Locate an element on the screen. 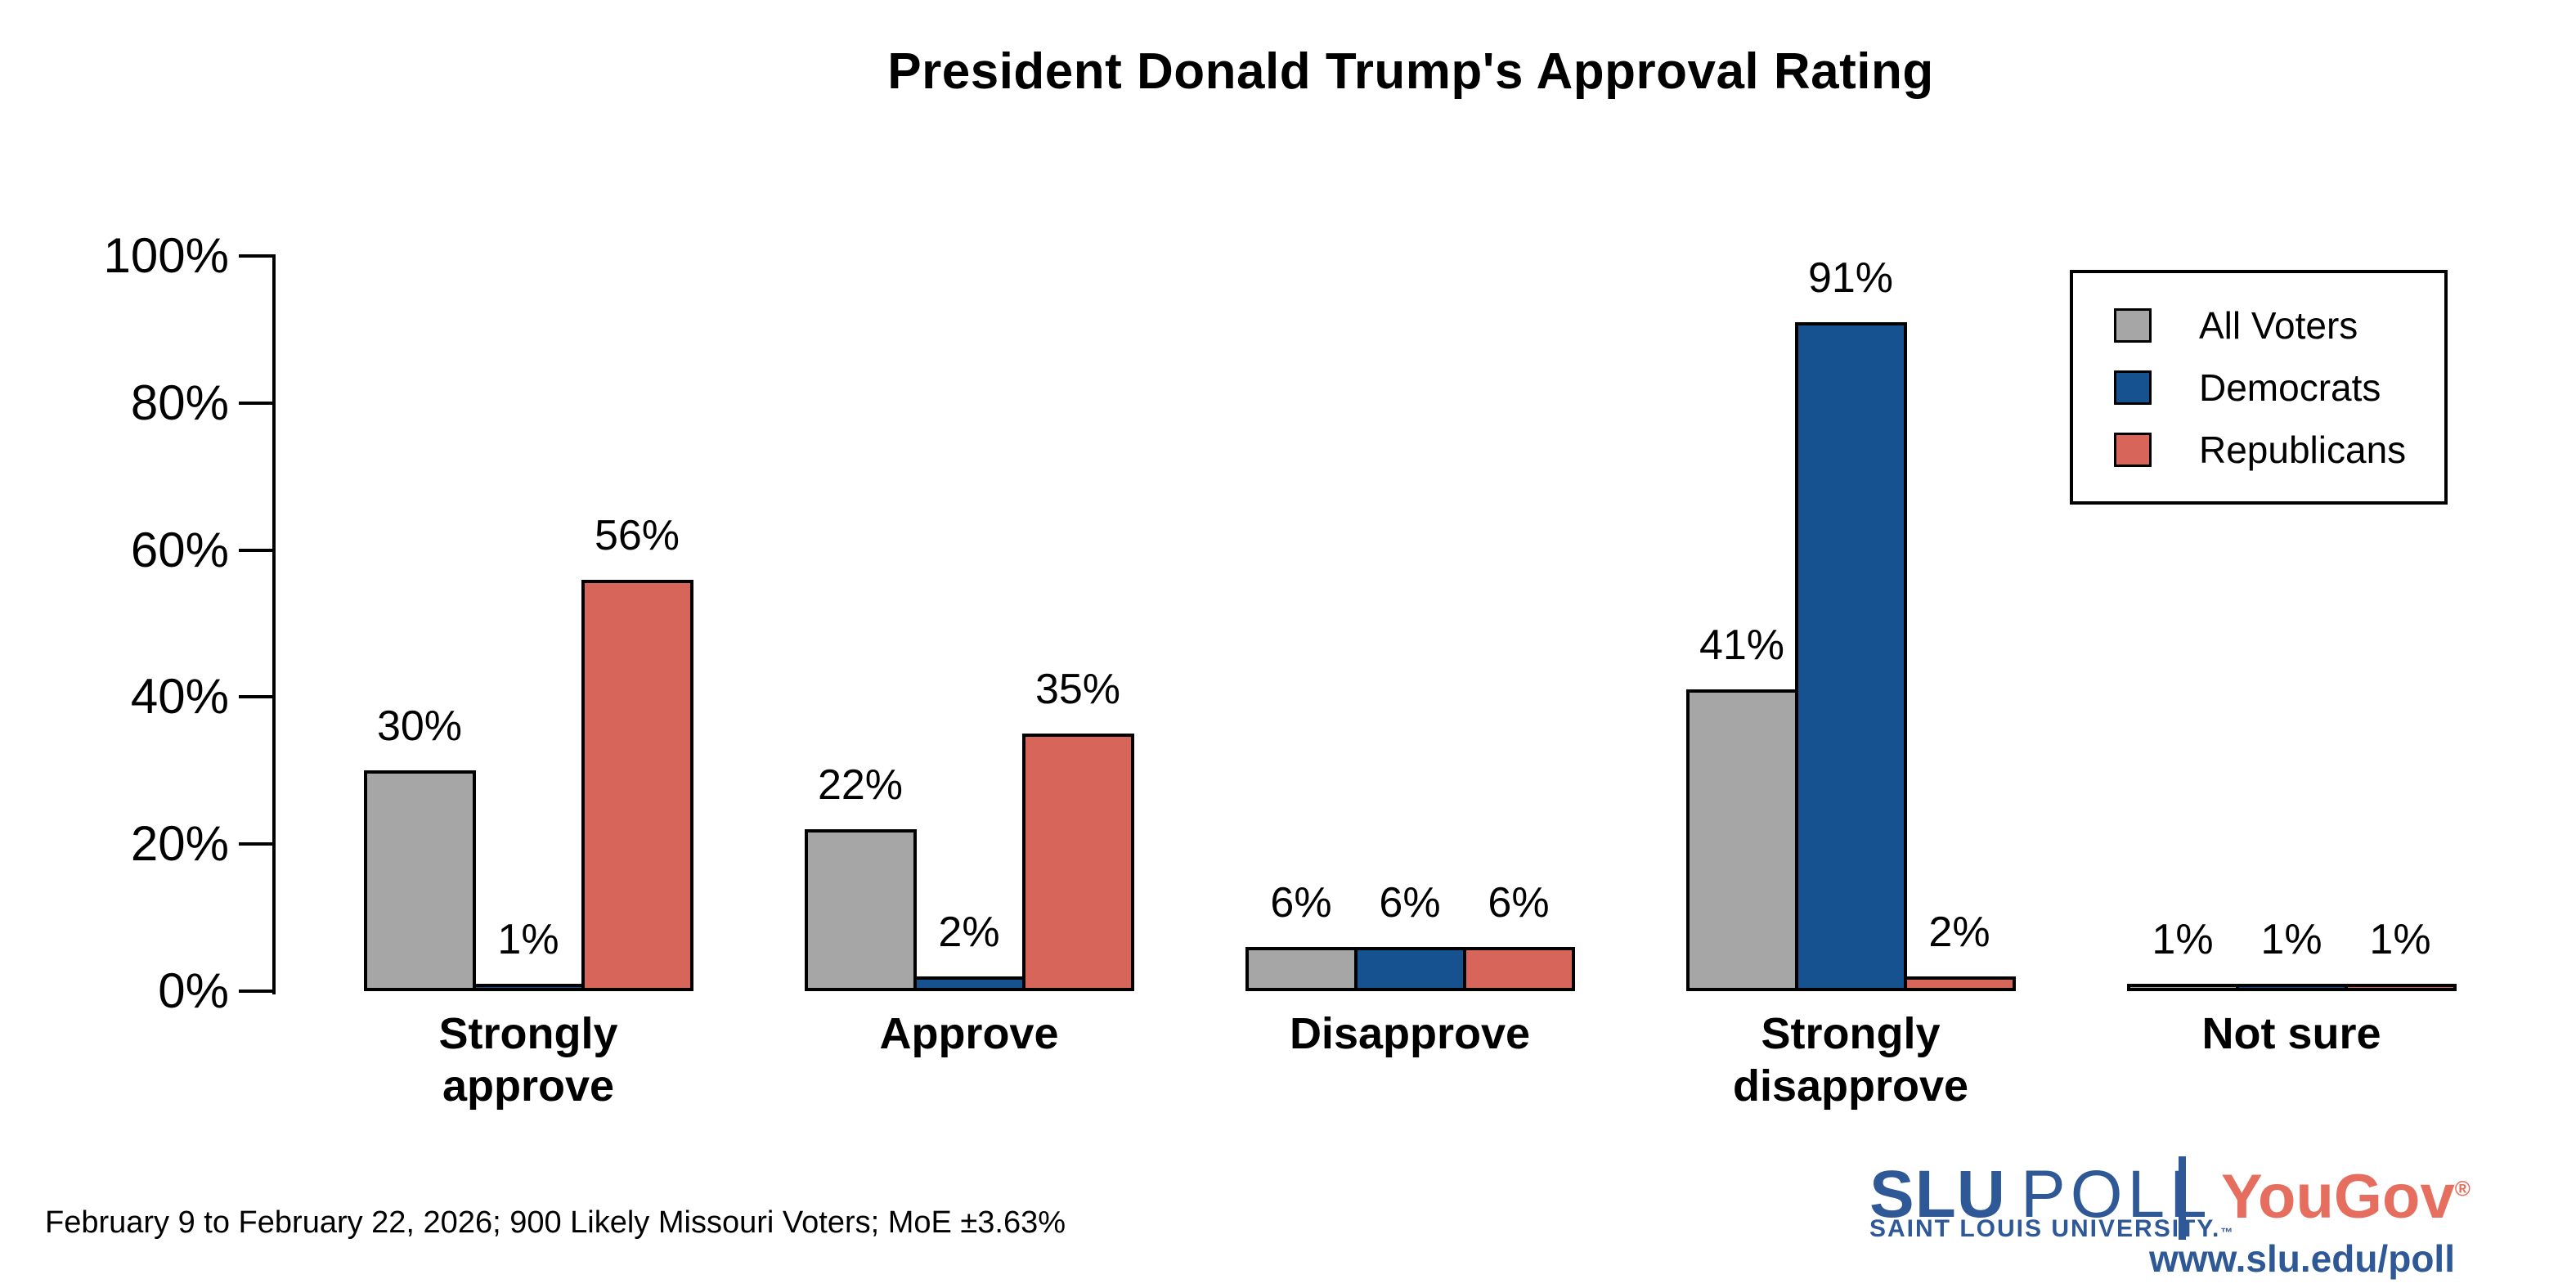 The width and height of the screenshot is (2576, 1288). bar-wrap: 56% is located at coordinates (637, 752).